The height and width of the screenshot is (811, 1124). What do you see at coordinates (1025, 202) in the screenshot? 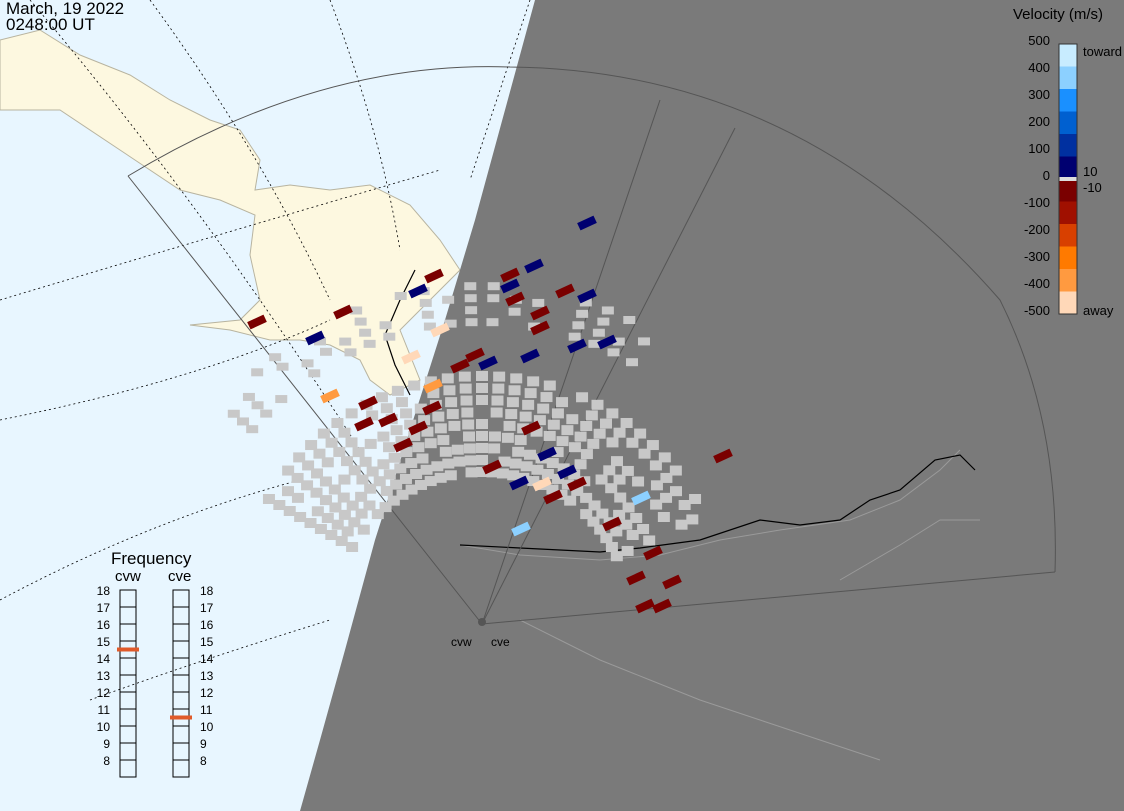
I see `colorbar-tick-label: -100` at bounding box center [1025, 202].